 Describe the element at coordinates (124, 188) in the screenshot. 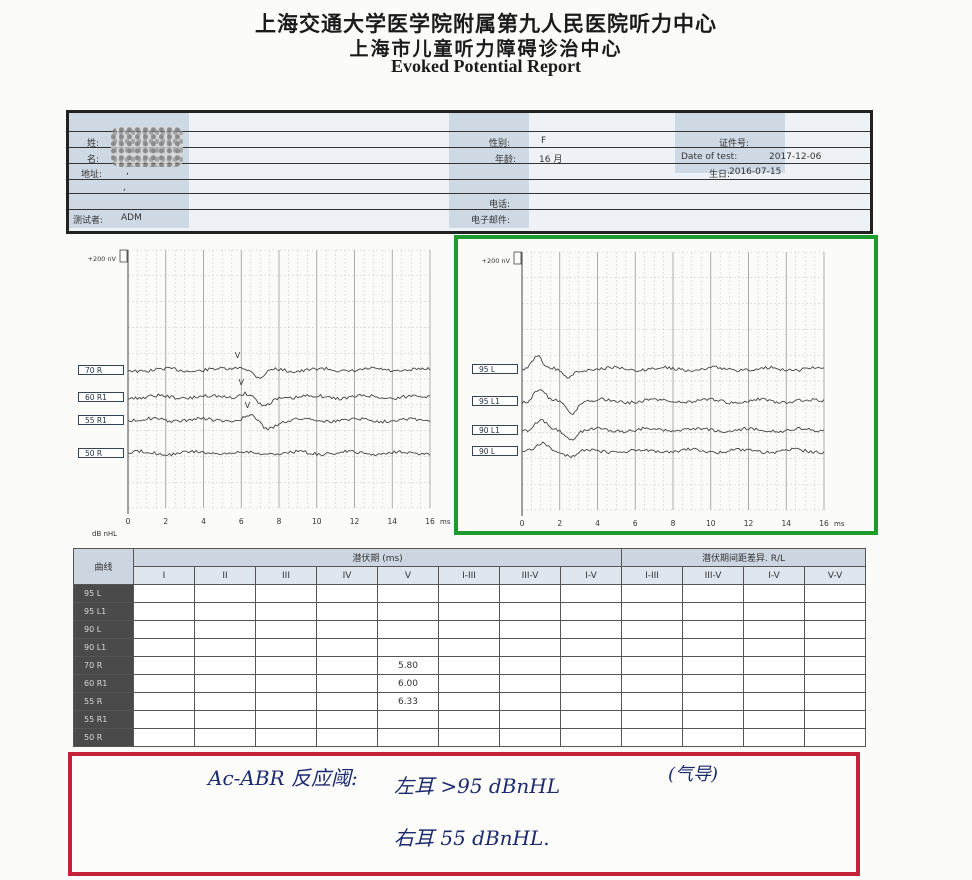

I see `address-value-2: ,` at that location.